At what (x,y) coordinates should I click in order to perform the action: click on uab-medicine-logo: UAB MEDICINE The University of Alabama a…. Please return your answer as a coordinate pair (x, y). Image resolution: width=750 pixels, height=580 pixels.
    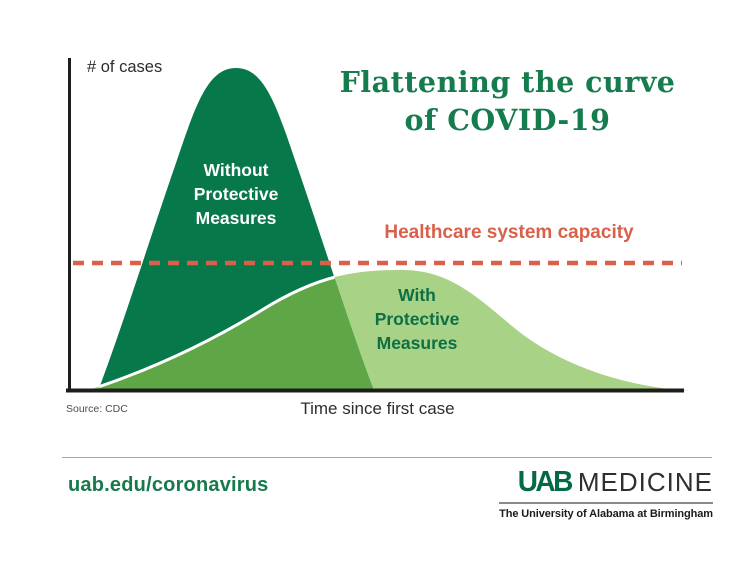
    Looking at the image, I should click on (606, 493).